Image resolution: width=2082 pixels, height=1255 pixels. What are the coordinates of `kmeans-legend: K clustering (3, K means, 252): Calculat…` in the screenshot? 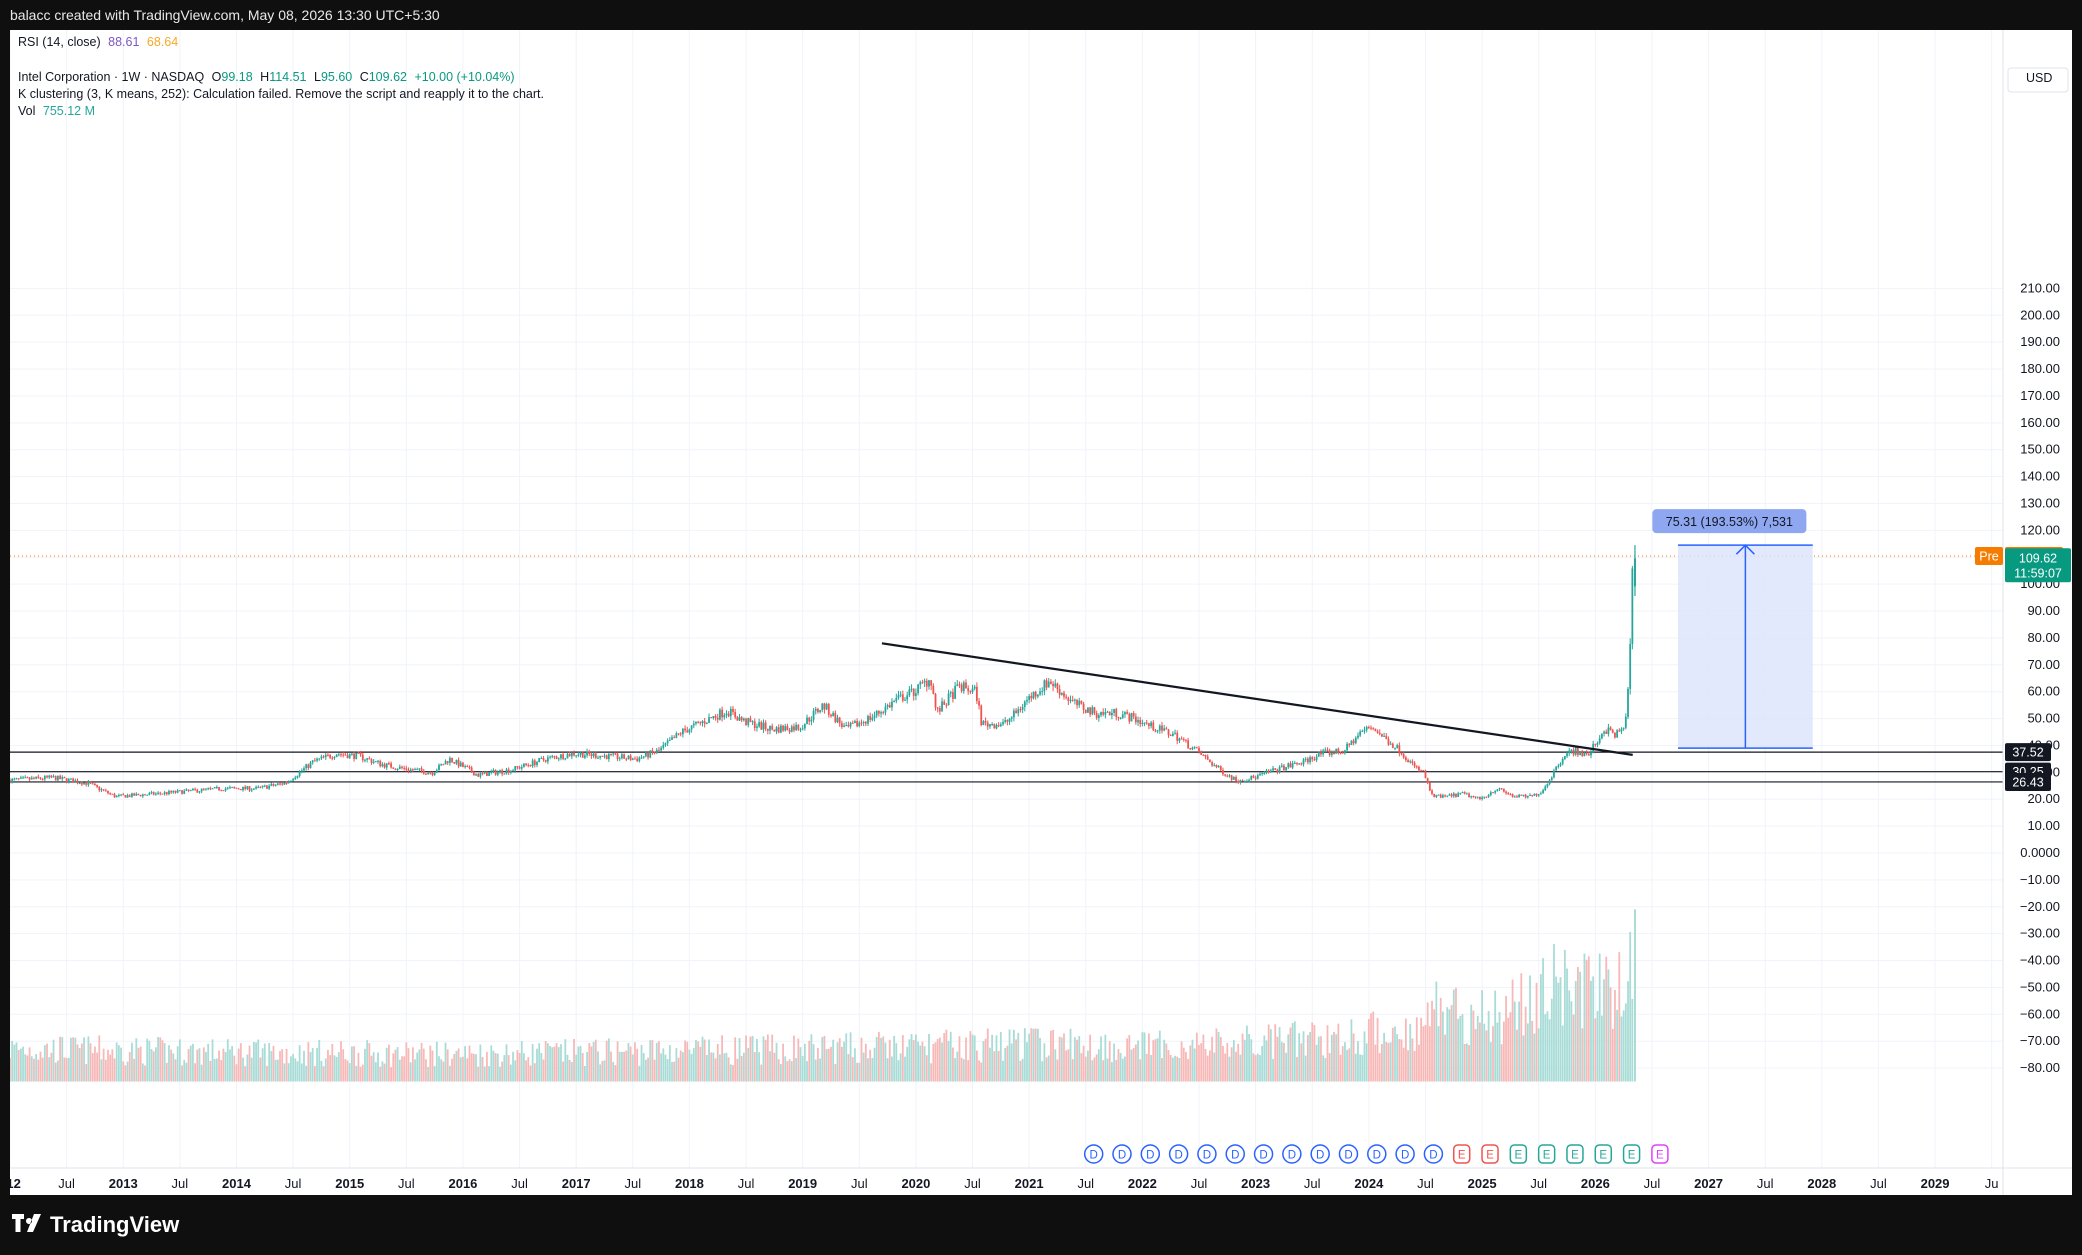 It's located at (281, 94).